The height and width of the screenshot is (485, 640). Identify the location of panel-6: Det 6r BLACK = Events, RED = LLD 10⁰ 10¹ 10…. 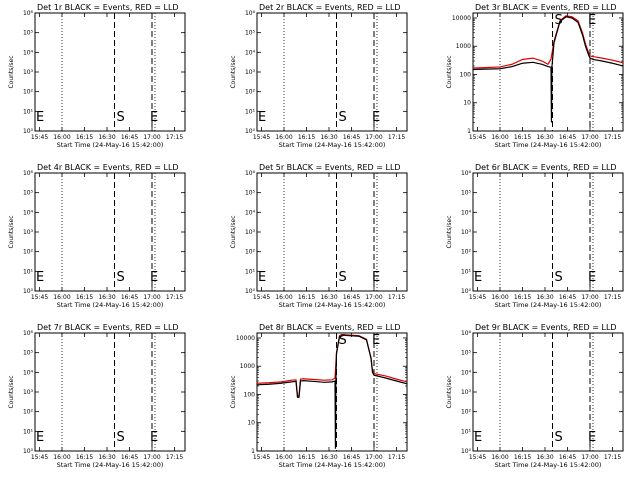
(535, 236).